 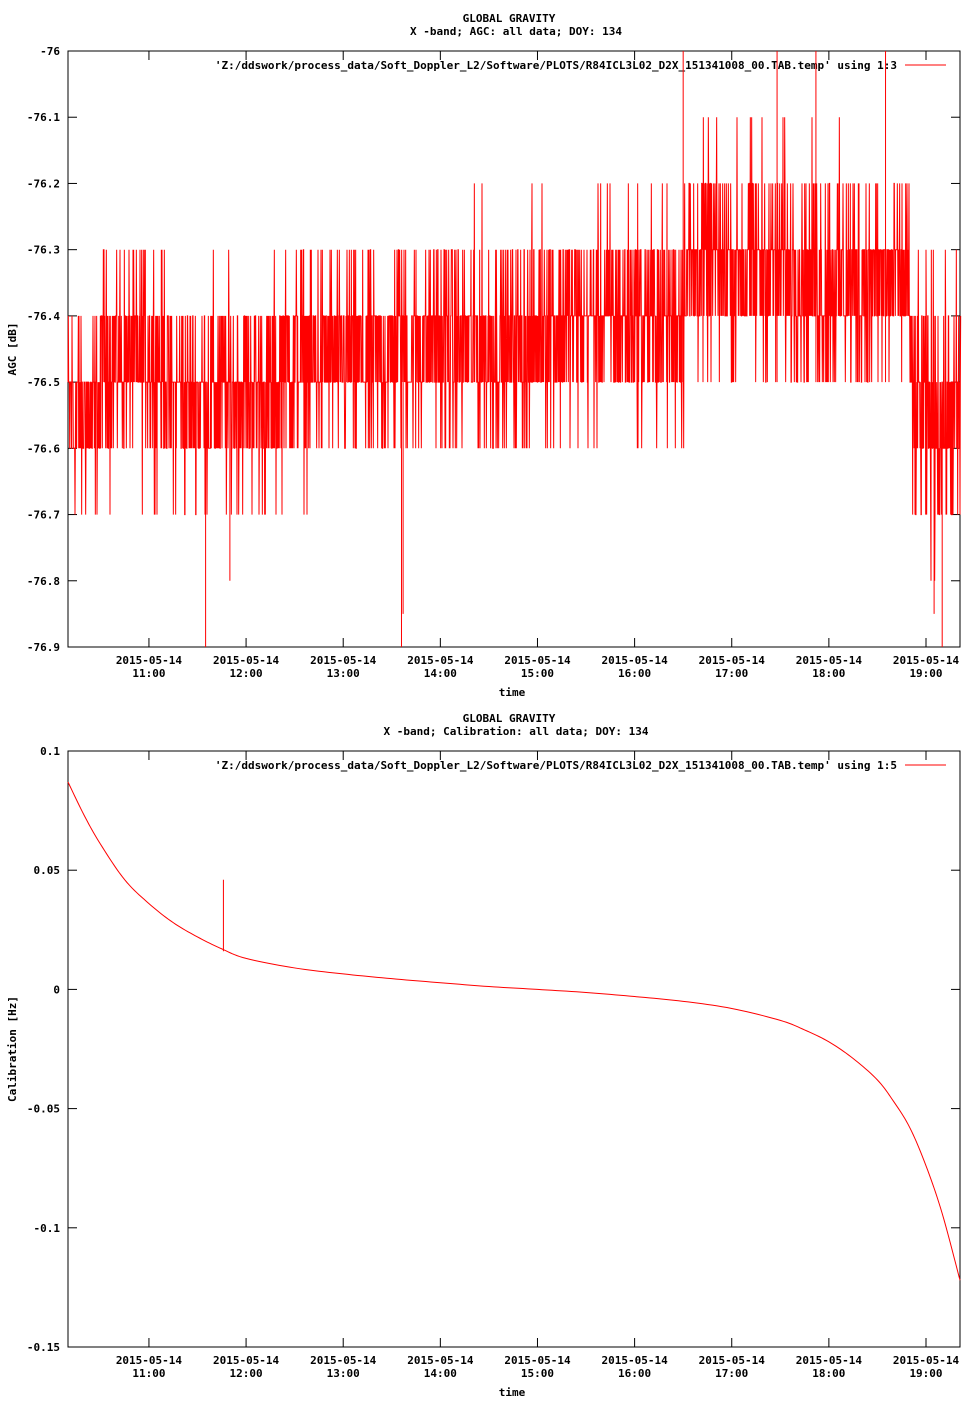 I want to click on chart1-y-tick-label: -76.3, so click(x=43, y=250).